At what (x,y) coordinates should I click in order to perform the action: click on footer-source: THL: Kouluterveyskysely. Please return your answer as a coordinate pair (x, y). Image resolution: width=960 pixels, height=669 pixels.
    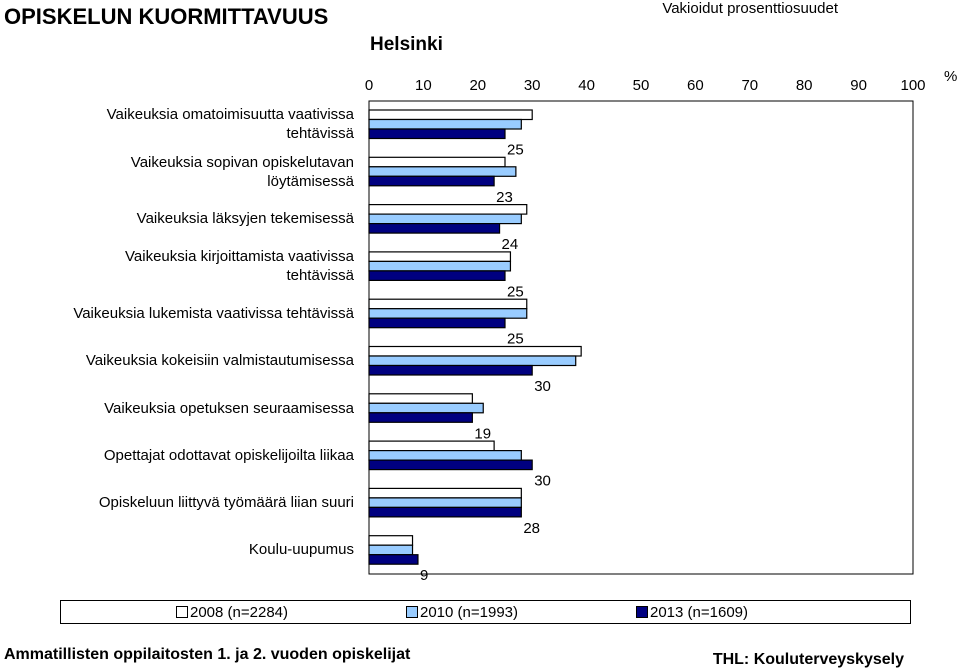
    Looking at the image, I should click on (808, 659).